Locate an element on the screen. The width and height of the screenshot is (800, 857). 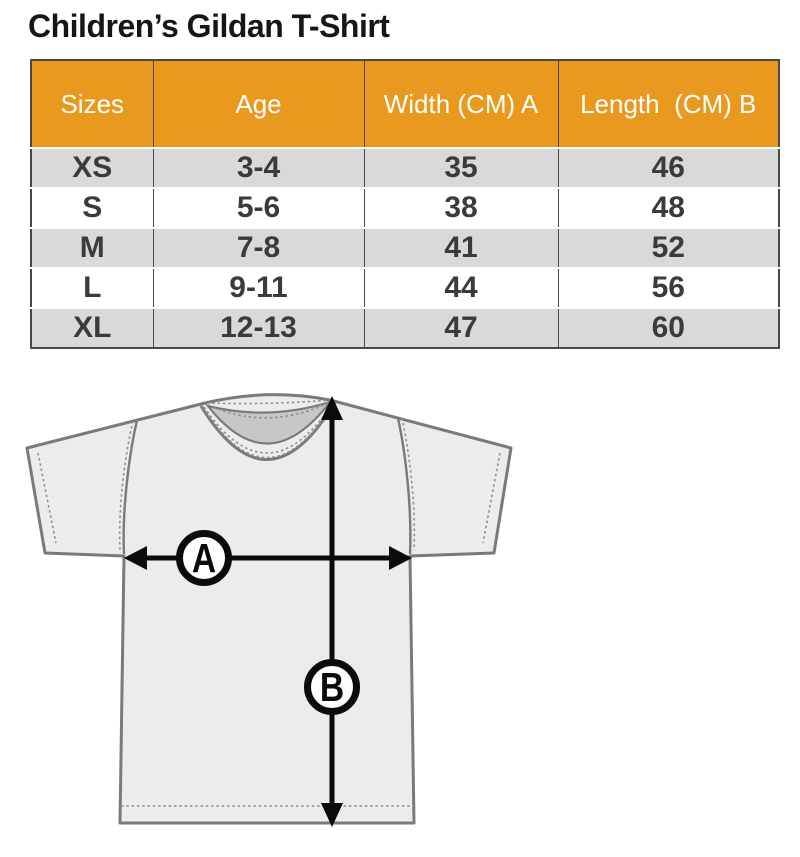
table-row: M 7-8 41 52 is located at coordinates (405, 247).